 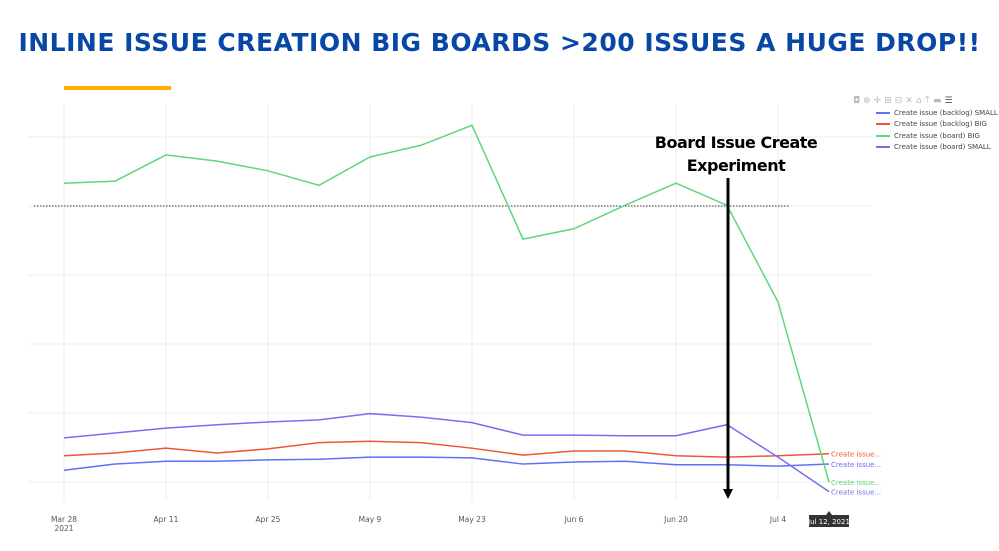 What do you see at coordinates (472, 519) in the screenshot?
I see `x-tick-label: May 23` at bounding box center [472, 519].